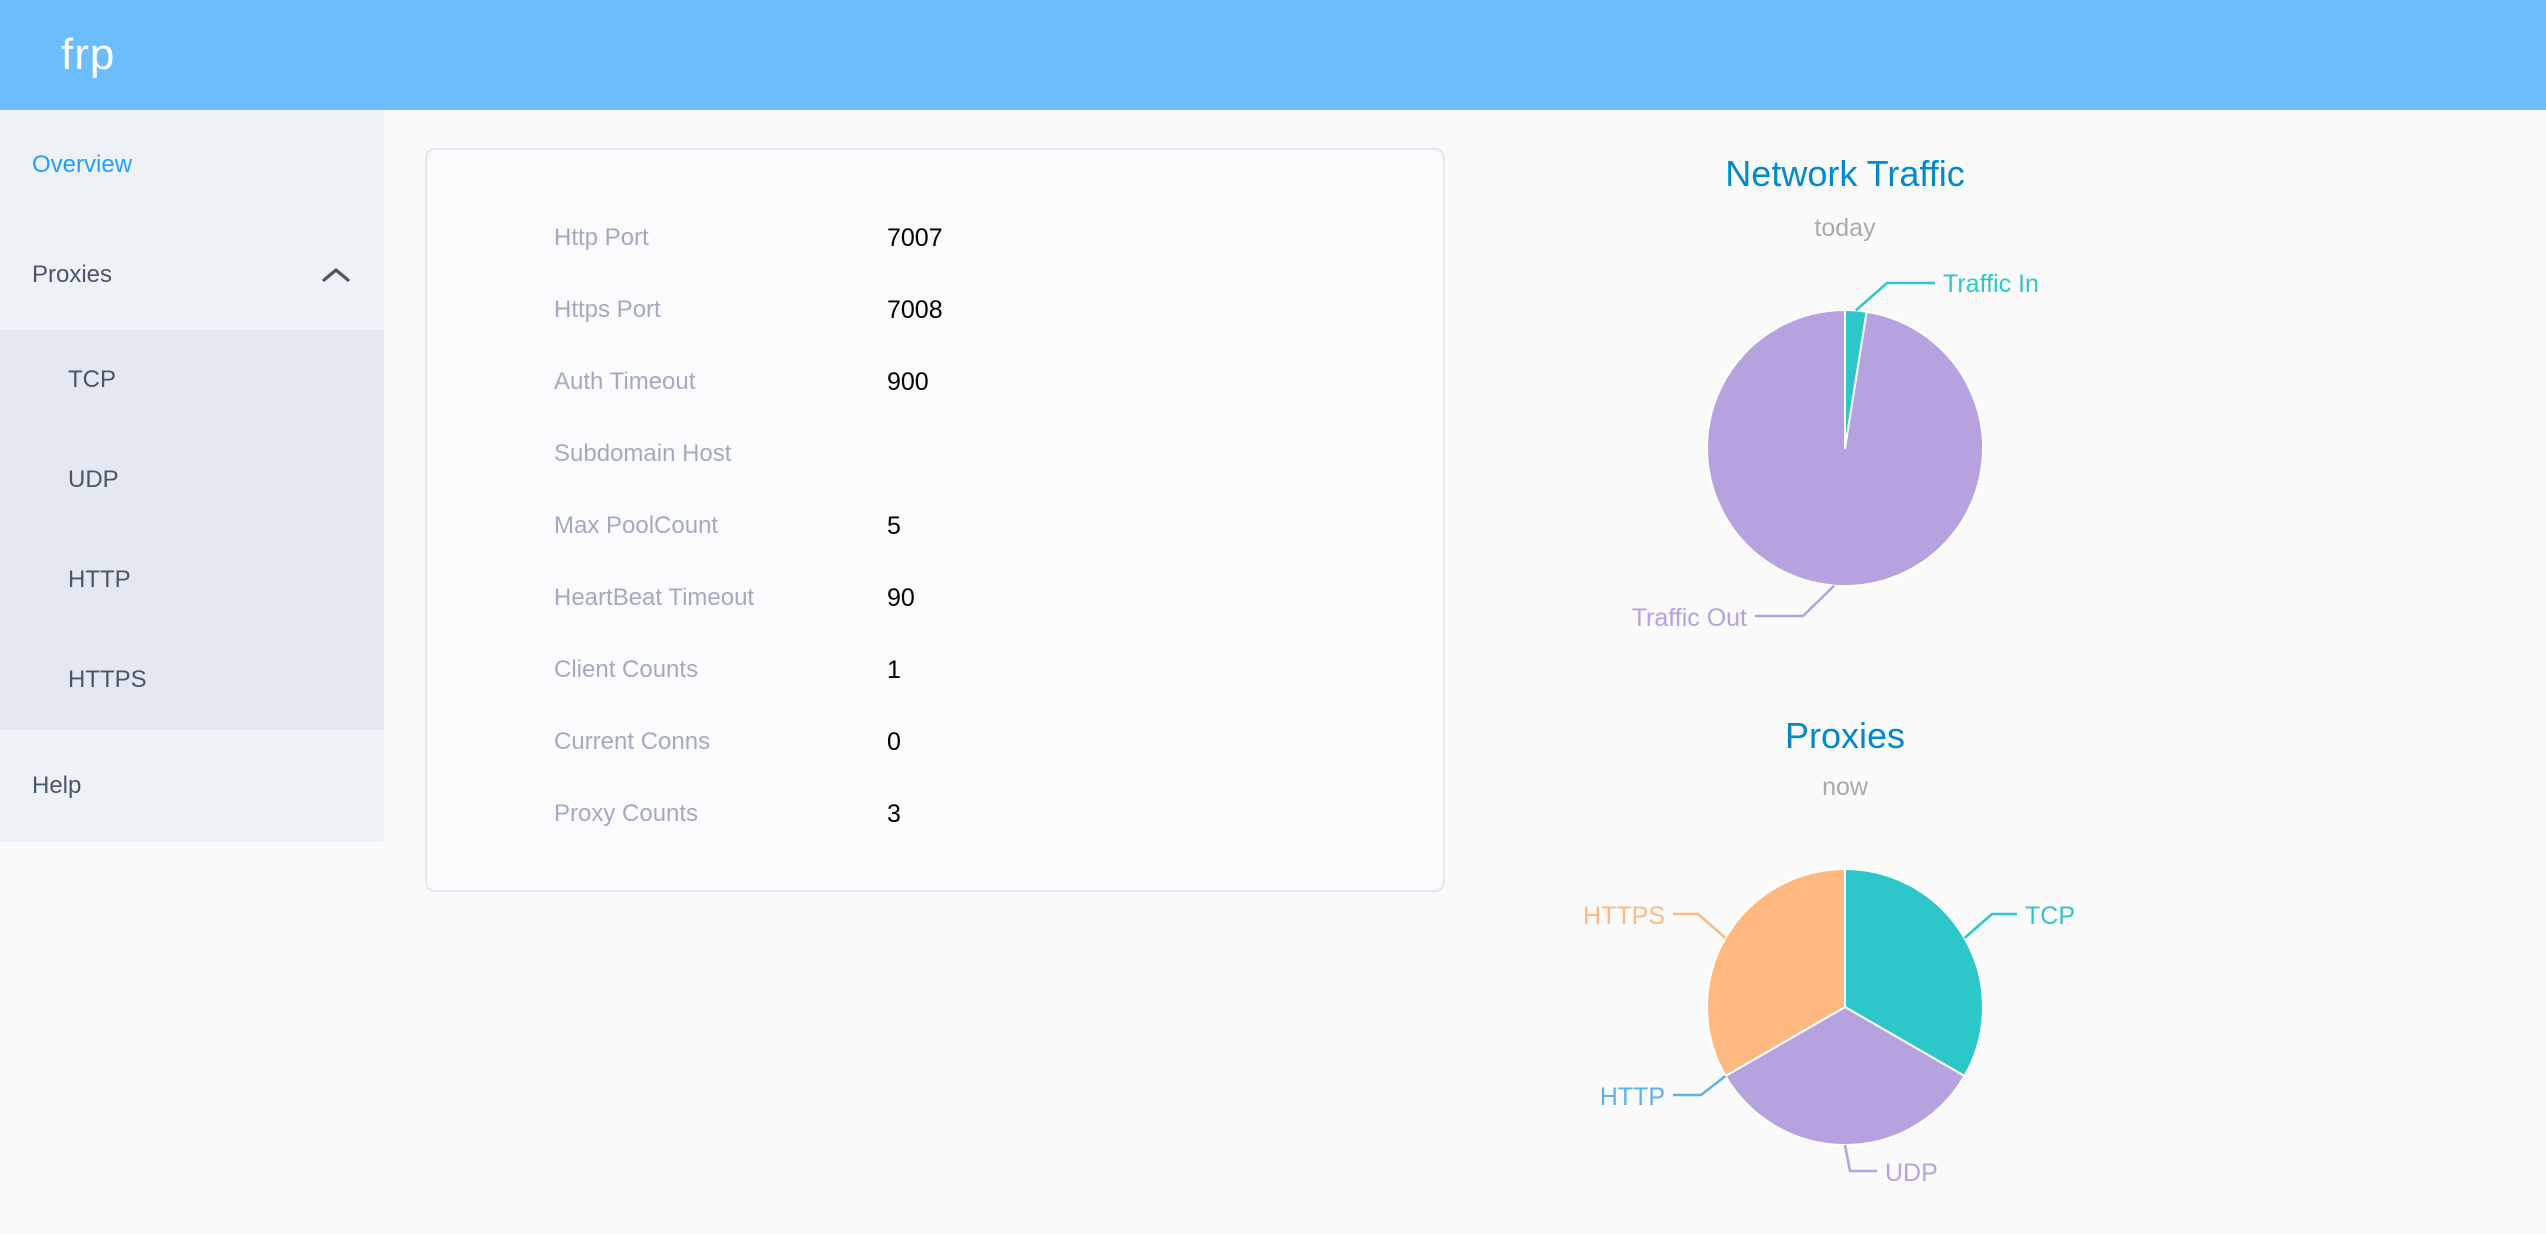 The image size is (2546, 1234). I want to click on pie-slice-tcp, so click(1914, 972).